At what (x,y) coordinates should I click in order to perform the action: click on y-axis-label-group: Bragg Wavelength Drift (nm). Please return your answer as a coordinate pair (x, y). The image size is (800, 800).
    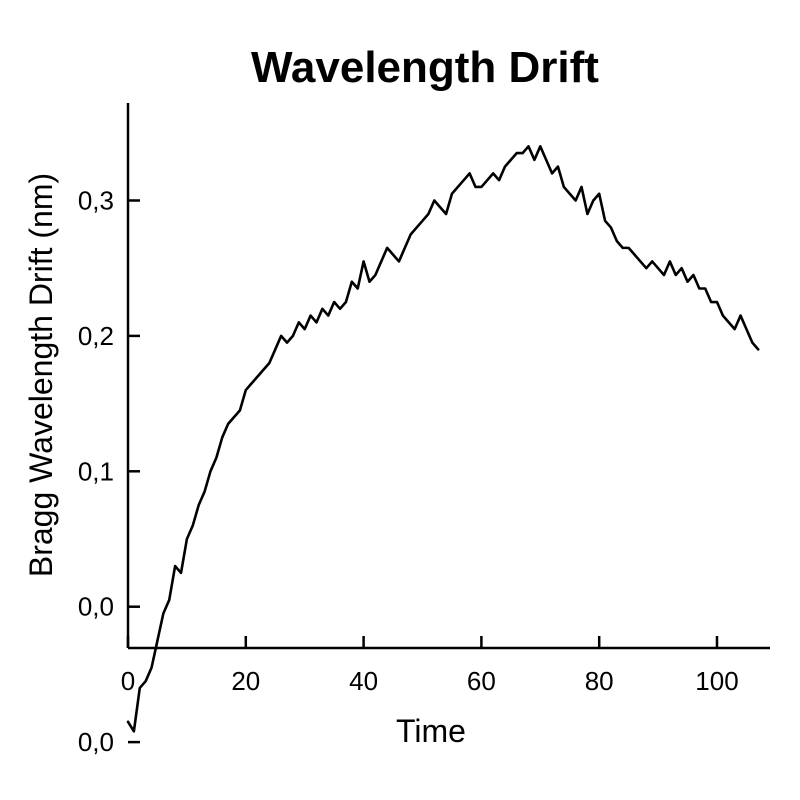
    Looking at the image, I should click on (41, 375).